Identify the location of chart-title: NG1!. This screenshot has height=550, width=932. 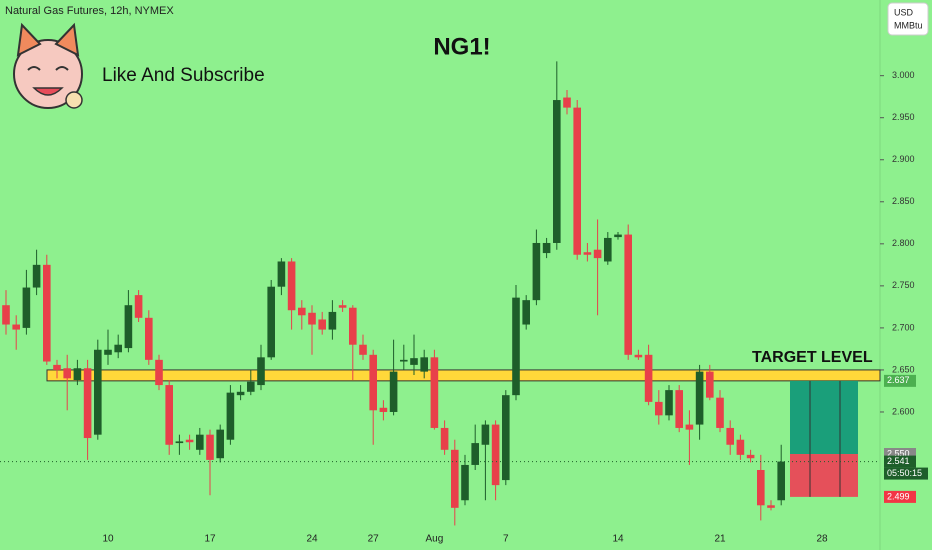
(461, 46).